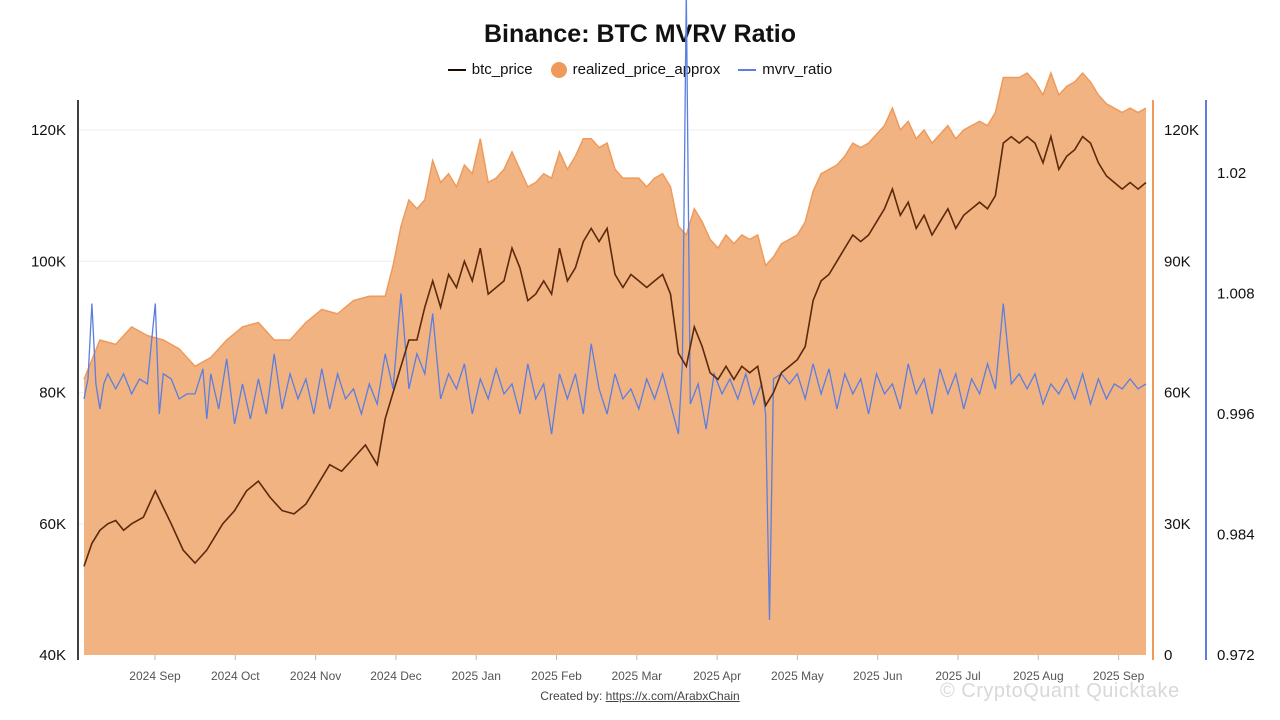 The width and height of the screenshot is (1280, 720). What do you see at coordinates (573, 696) in the screenshot?
I see `footer-prefix: Created by:` at bounding box center [573, 696].